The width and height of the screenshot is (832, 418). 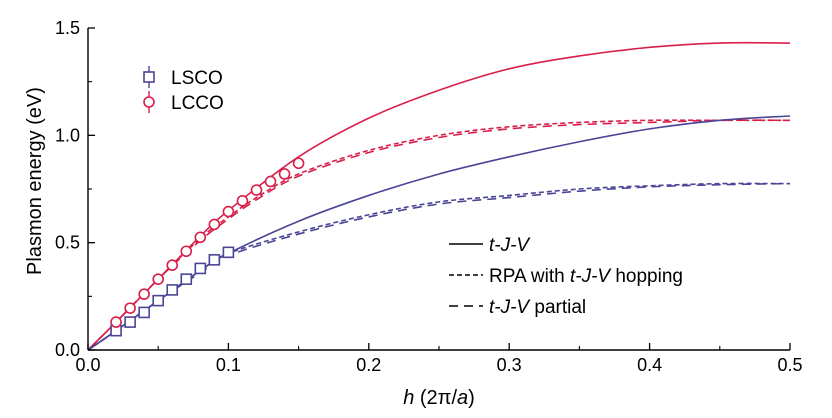 I want to click on x-tick-label: 0.5, so click(x=789, y=365).